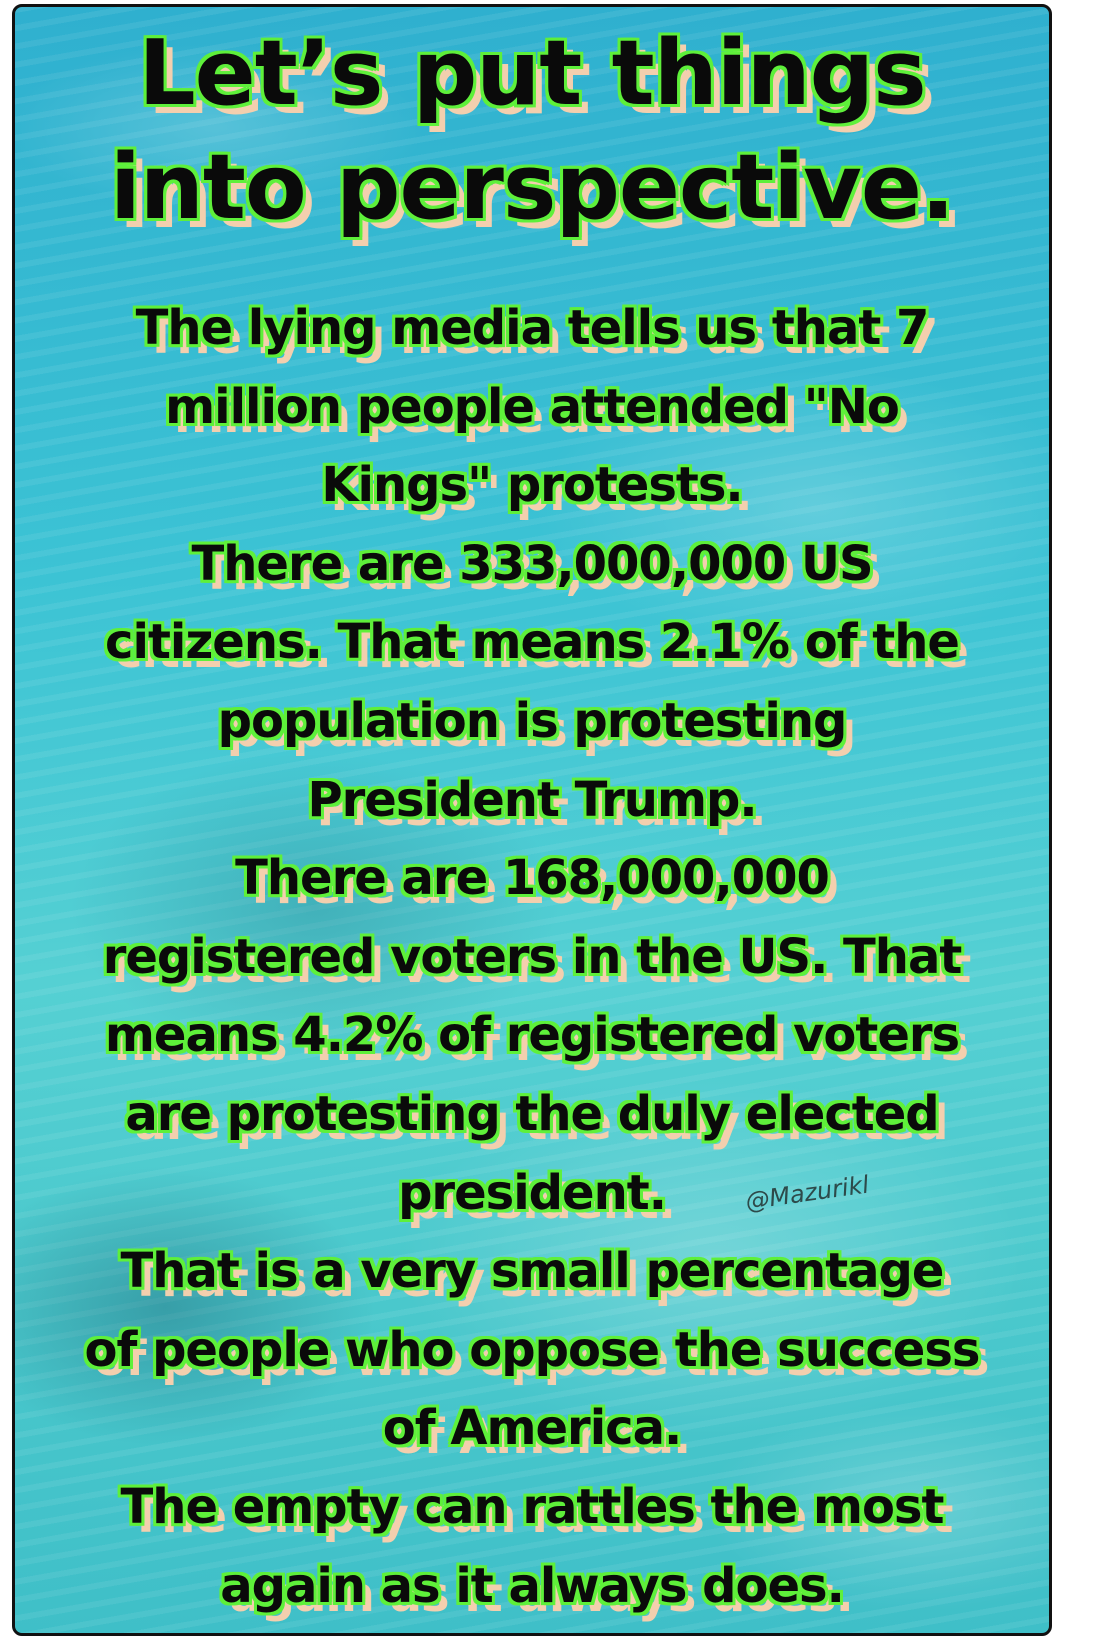 The image size is (1103, 1636). Describe the element at coordinates (532, 1035) in the screenshot. I see `body-line: means 4.2% of registered voters` at that location.